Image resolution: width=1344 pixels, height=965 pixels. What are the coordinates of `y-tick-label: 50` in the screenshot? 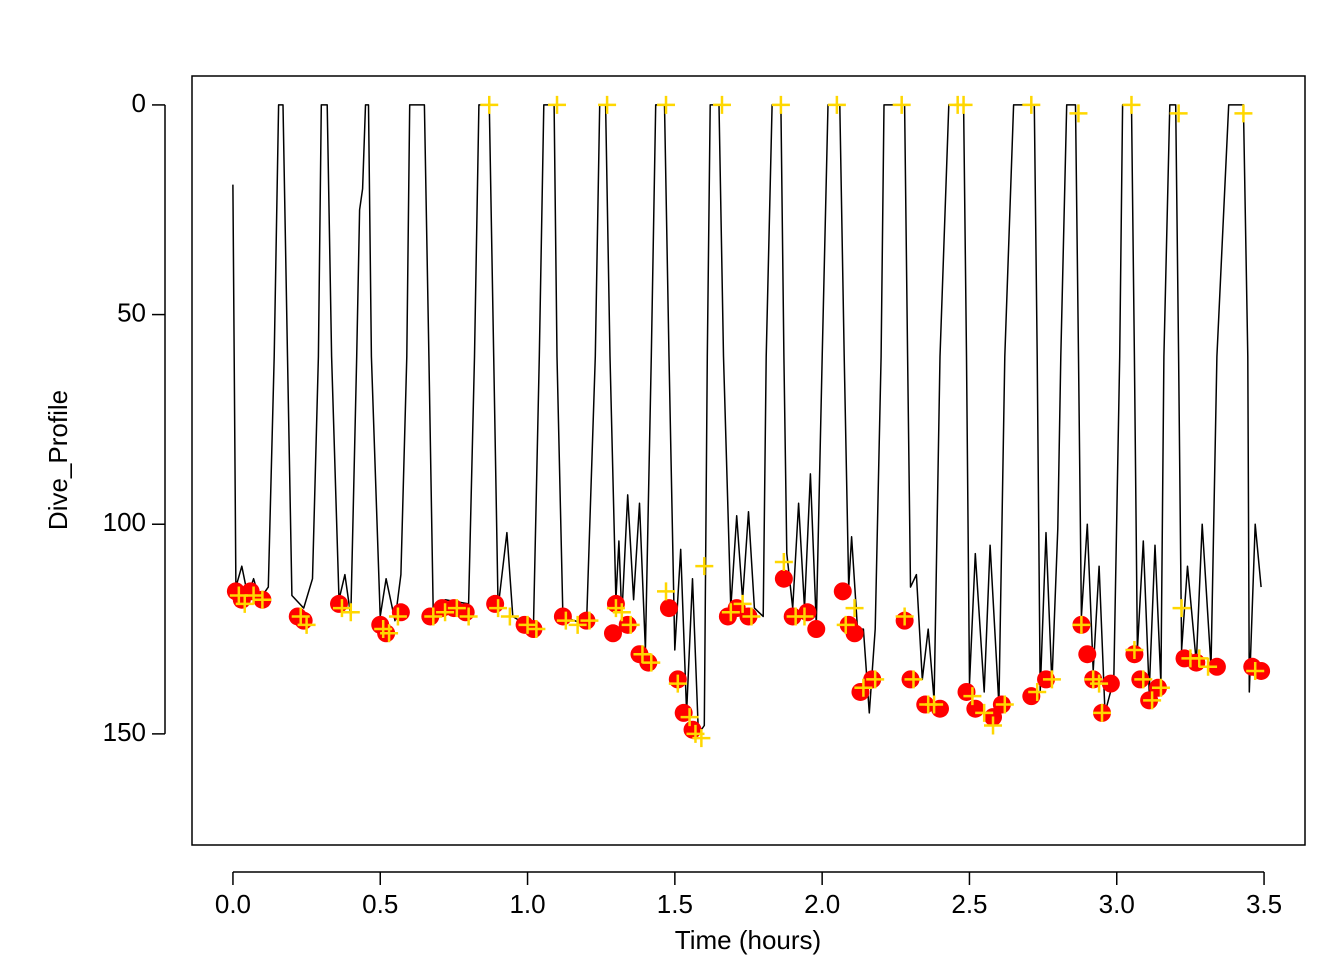 It's located at (131, 312).